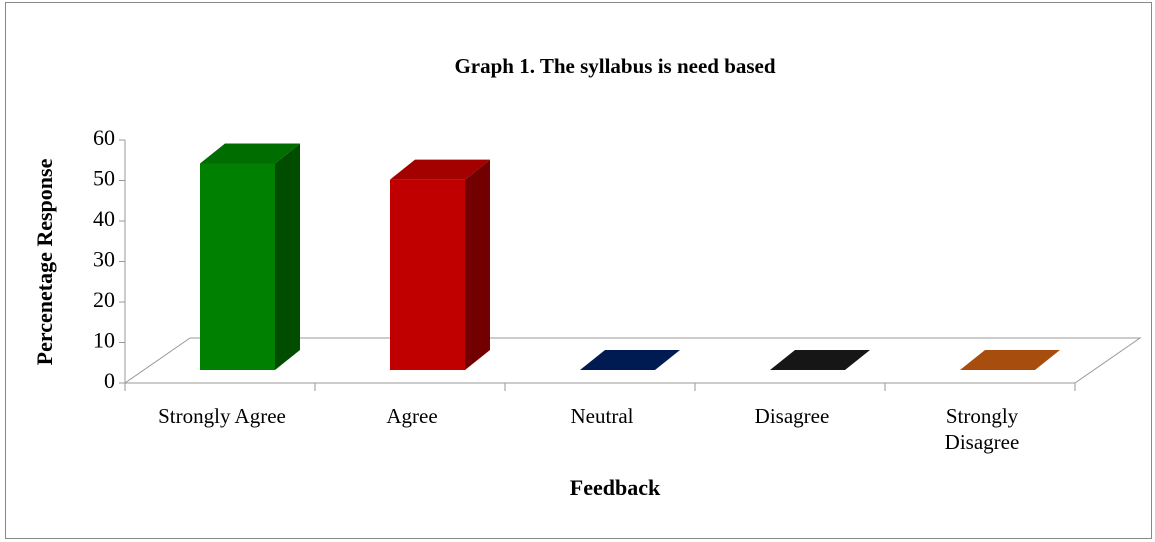 The width and height of the screenshot is (1155, 542). Describe the element at coordinates (412, 416) in the screenshot. I see `x-tick-label: Agree` at that location.